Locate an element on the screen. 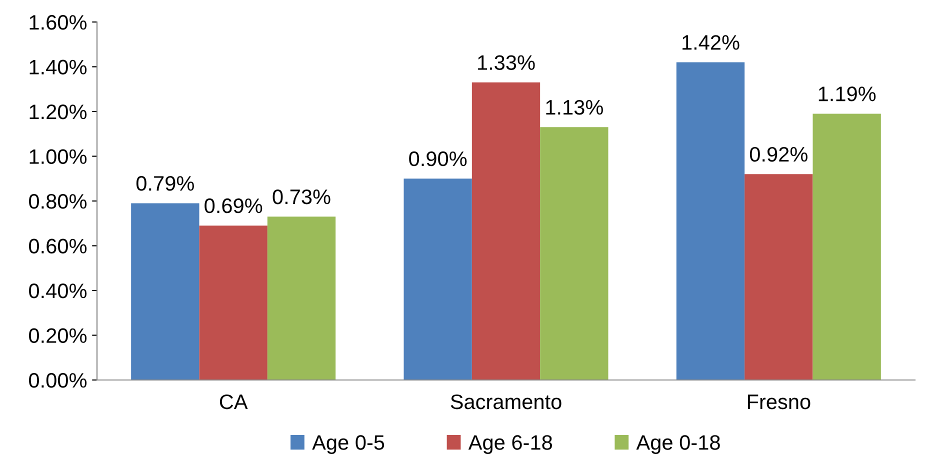 The image size is (925, 462). y-tick-label: 1.40% is located at coordinates (58, 67).